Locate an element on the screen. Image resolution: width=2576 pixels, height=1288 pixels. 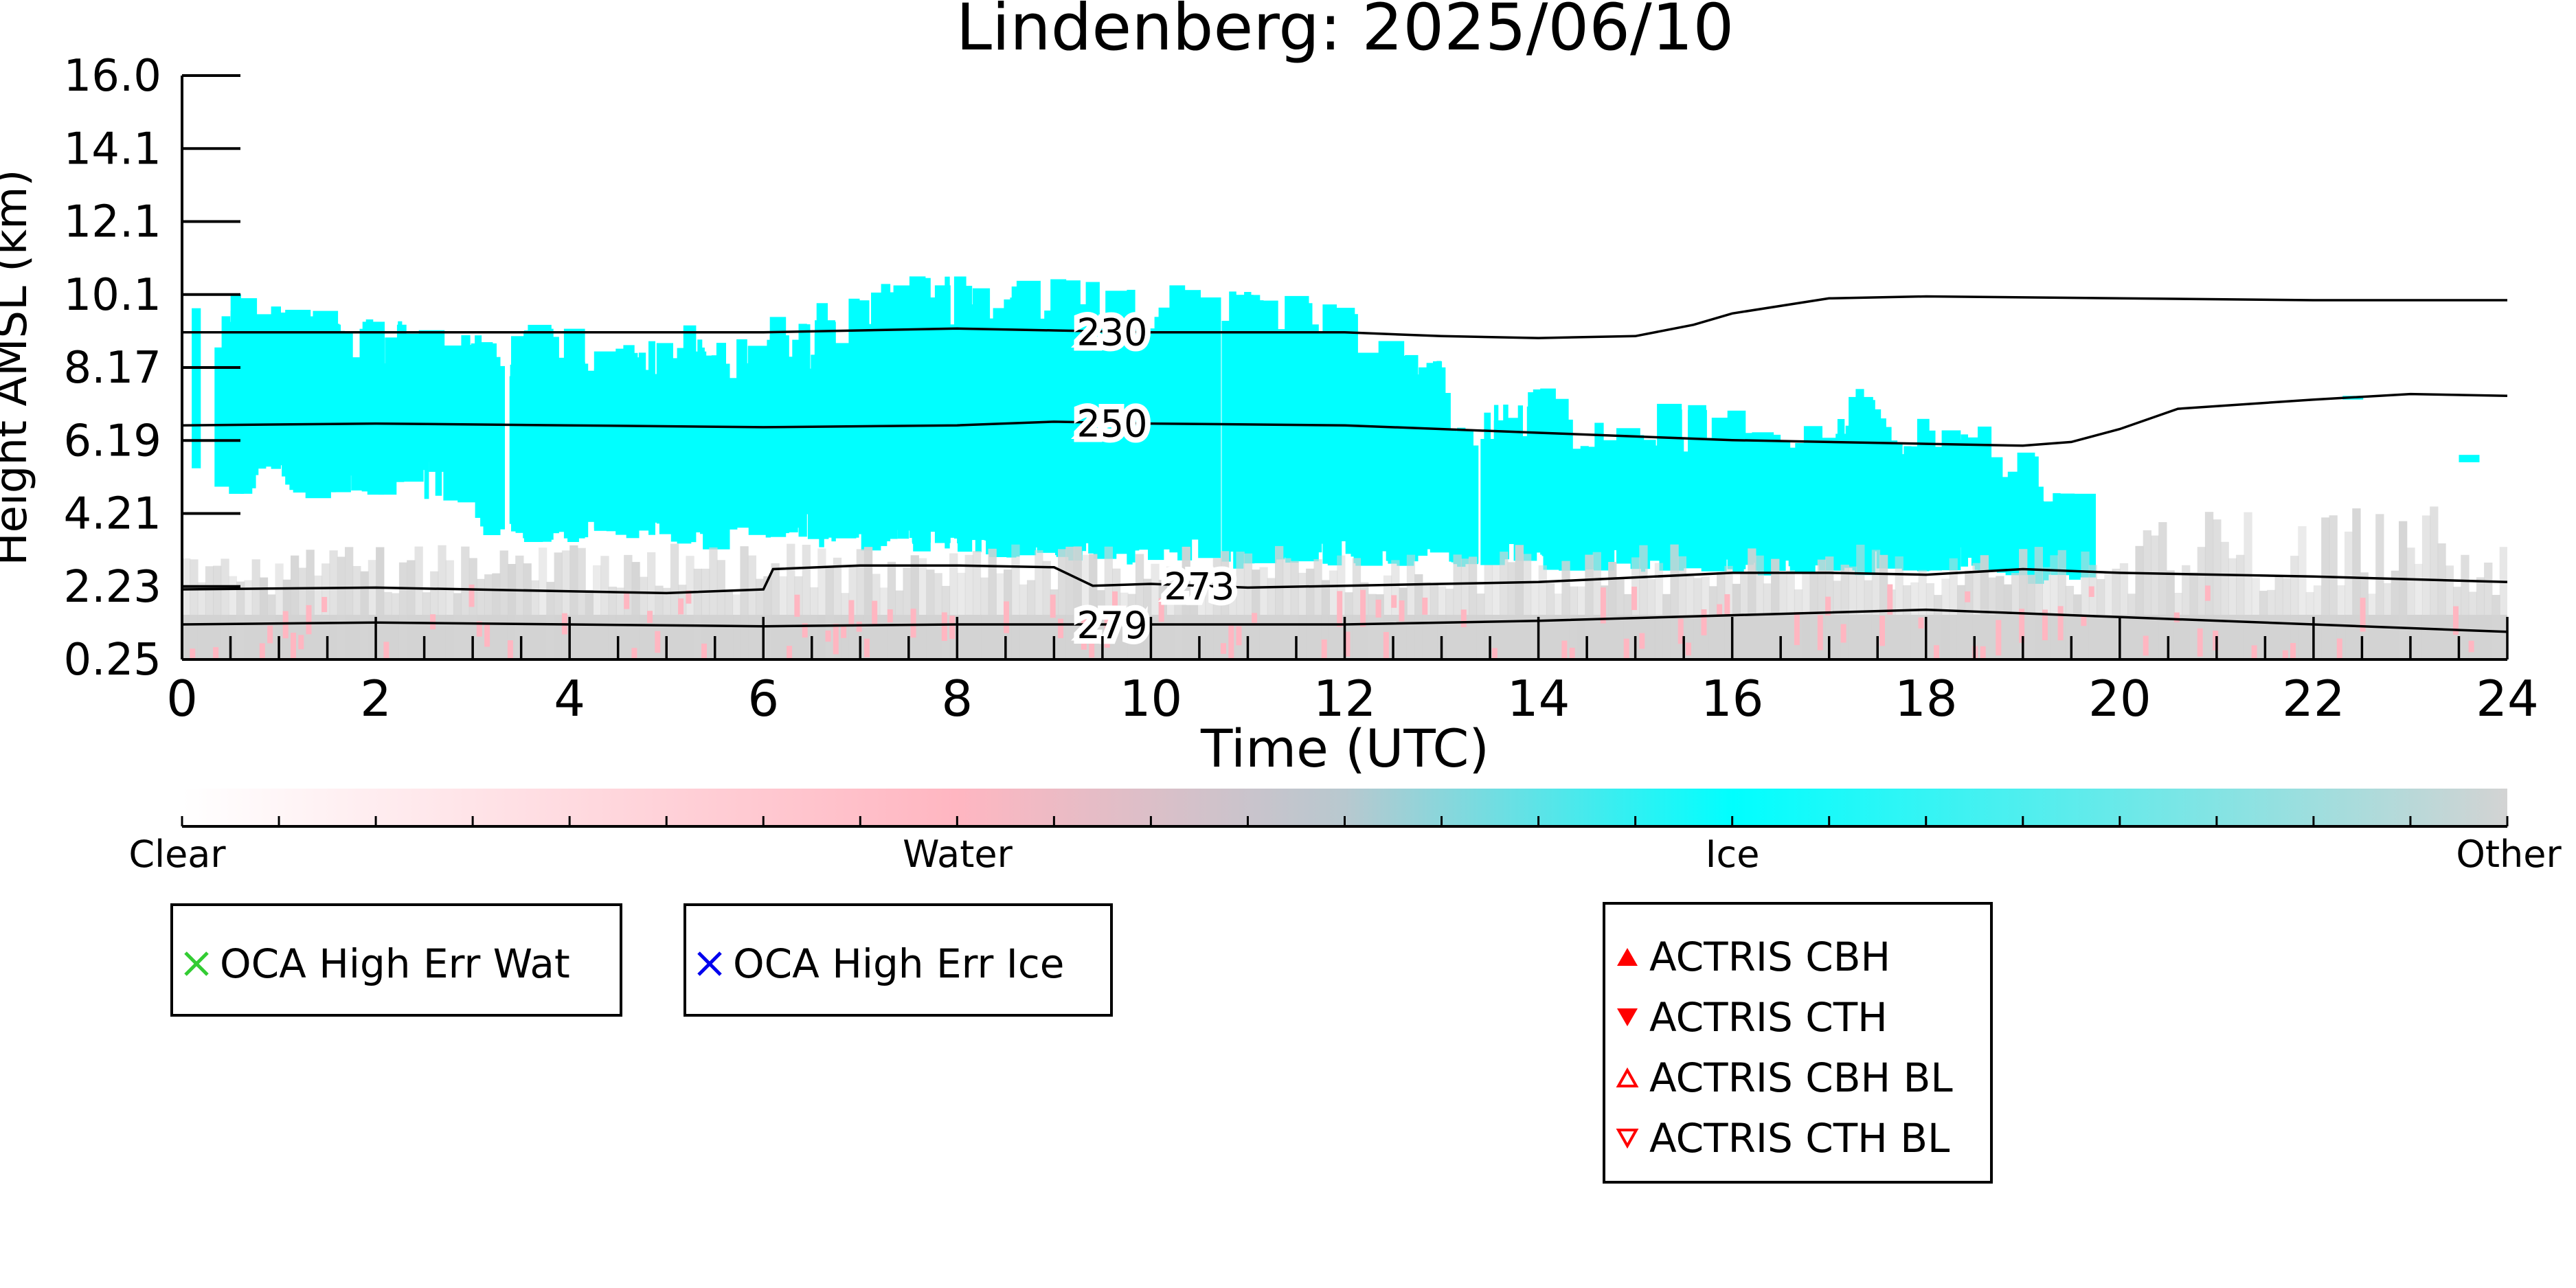
x-tick-label: 22 is located at coordinates (2313, 698).